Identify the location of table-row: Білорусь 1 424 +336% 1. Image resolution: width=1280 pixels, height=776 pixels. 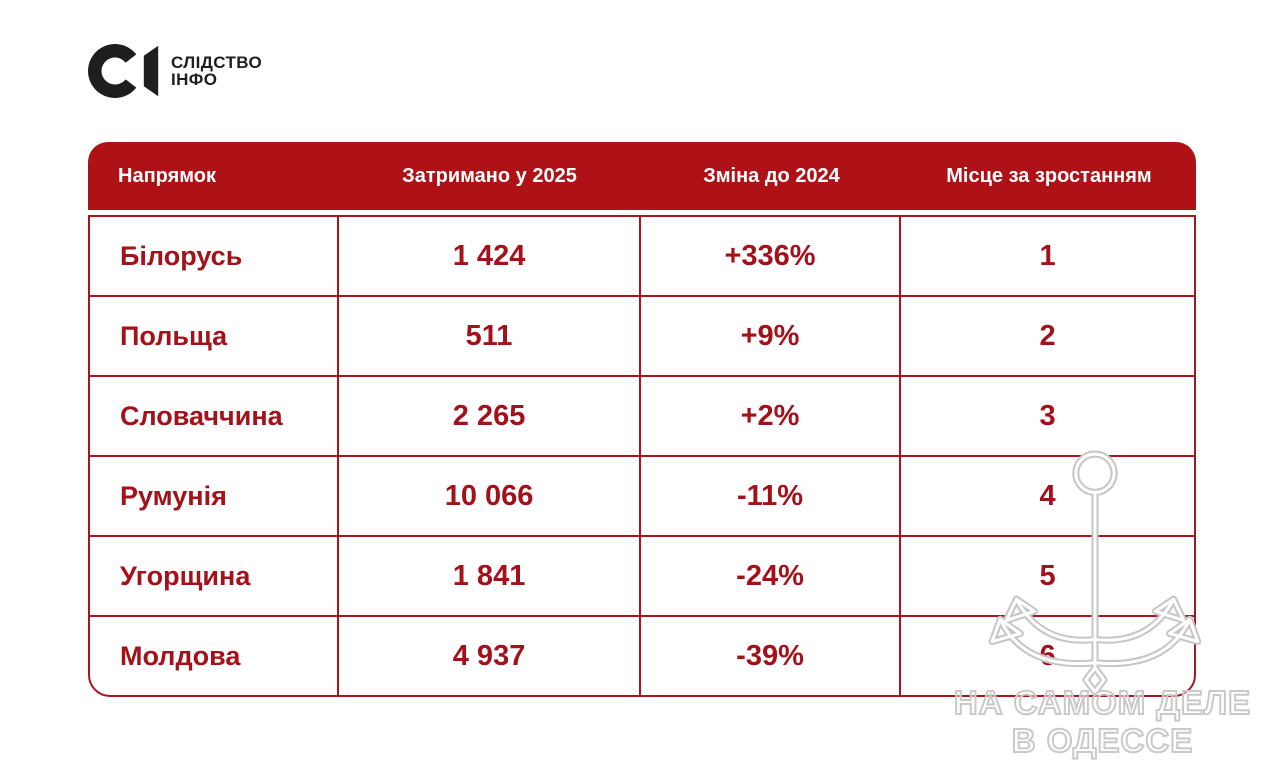
(642, 256).